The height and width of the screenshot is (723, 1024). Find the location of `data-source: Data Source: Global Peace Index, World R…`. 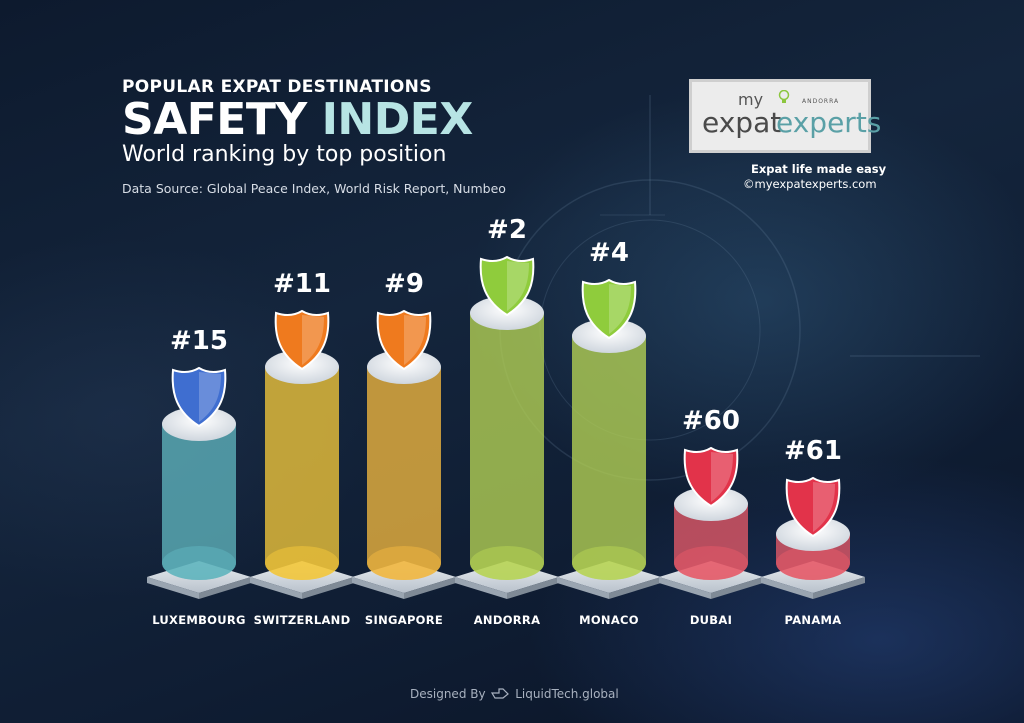

data-source: Data Source: Global Peace Index, World R… is located at coordinates (314, 188).